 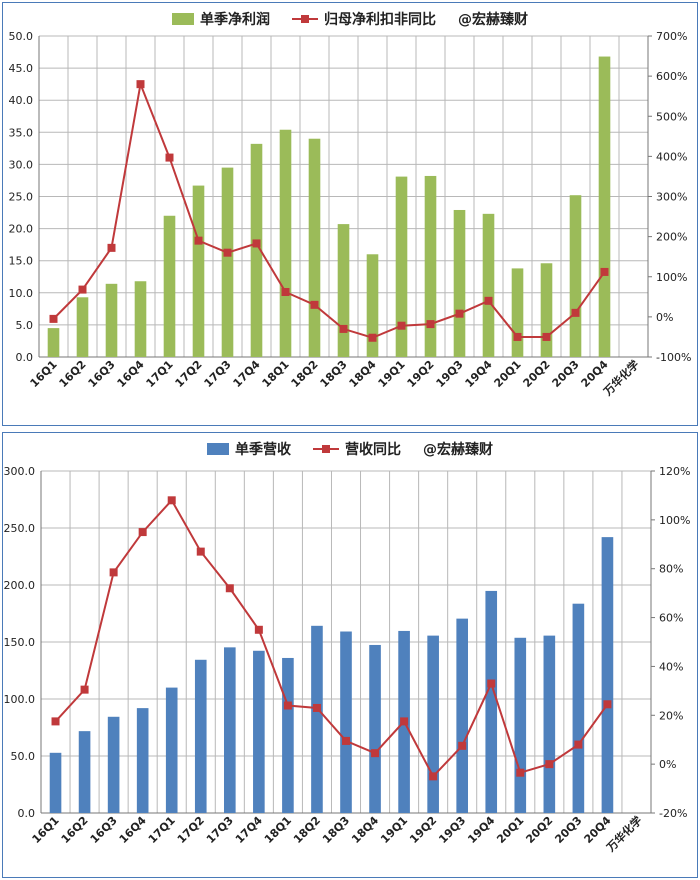 What do you see at coordinates (21, 68) in the screenshot?
I see `y-tick-label-left: 45.0` at bounding box center [21, 68].